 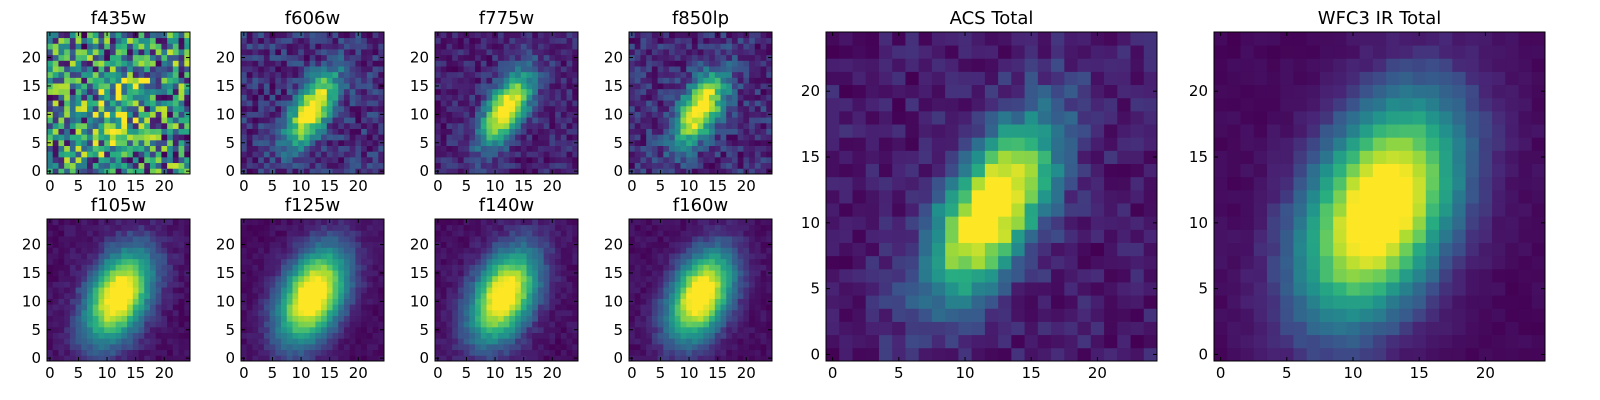 What do you see at coordinates (301, 373) in the screenshot?
I see `x-tick-label: 10` at bounding box center [301, 373].